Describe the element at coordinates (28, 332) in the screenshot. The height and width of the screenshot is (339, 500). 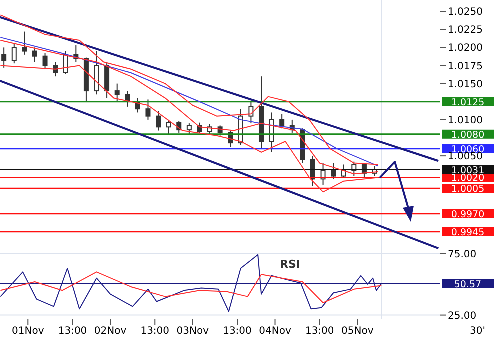
I see `x-tick-label: 01Nov` at that location.